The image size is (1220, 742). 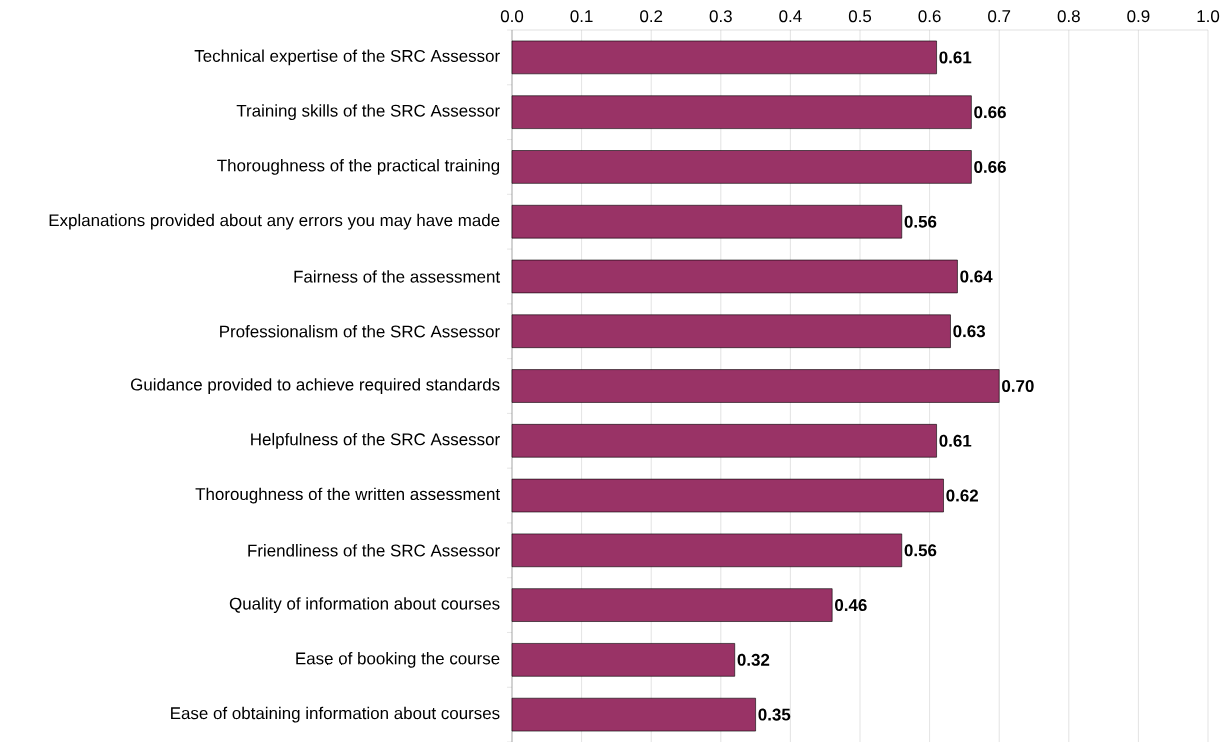 I want to click on data-label: 0.32, so click(x=753, y=659).